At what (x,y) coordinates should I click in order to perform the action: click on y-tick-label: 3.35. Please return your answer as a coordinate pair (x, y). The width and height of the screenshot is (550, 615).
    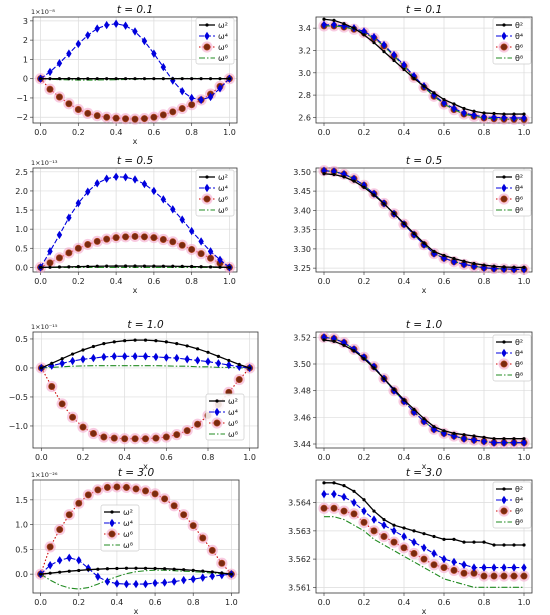
    Looking at the image, I should click on (302, 230).